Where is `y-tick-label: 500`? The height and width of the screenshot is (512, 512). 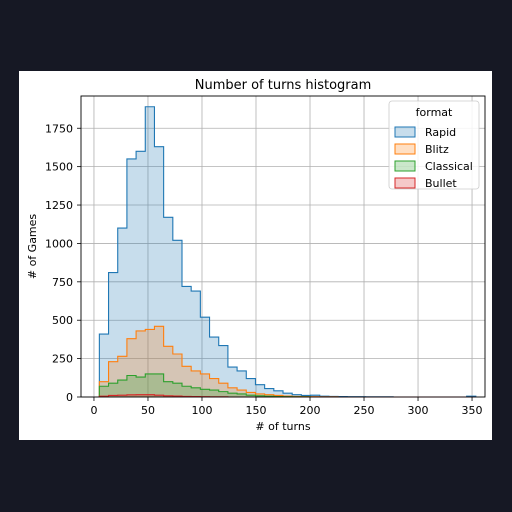
y-tick-label: 500 is located at coordinates (62, 320).